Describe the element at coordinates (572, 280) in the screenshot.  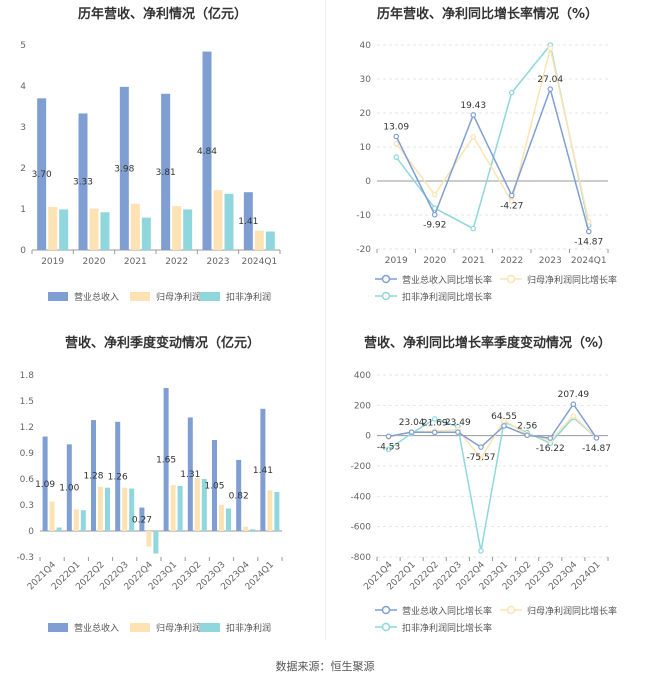
I see `legend-label: 归母净利润同比增长率` at that location.